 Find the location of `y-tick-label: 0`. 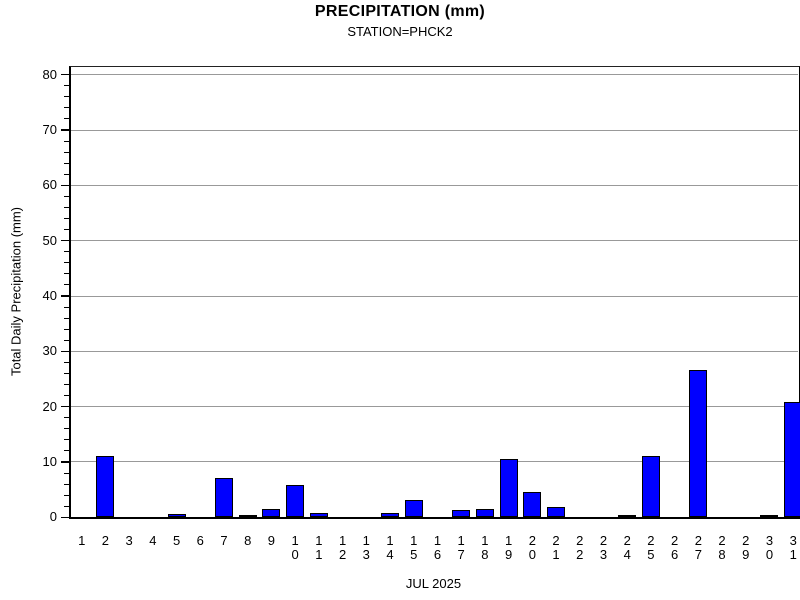

y-tick-label: 0 is located at coordinates (53, 517).